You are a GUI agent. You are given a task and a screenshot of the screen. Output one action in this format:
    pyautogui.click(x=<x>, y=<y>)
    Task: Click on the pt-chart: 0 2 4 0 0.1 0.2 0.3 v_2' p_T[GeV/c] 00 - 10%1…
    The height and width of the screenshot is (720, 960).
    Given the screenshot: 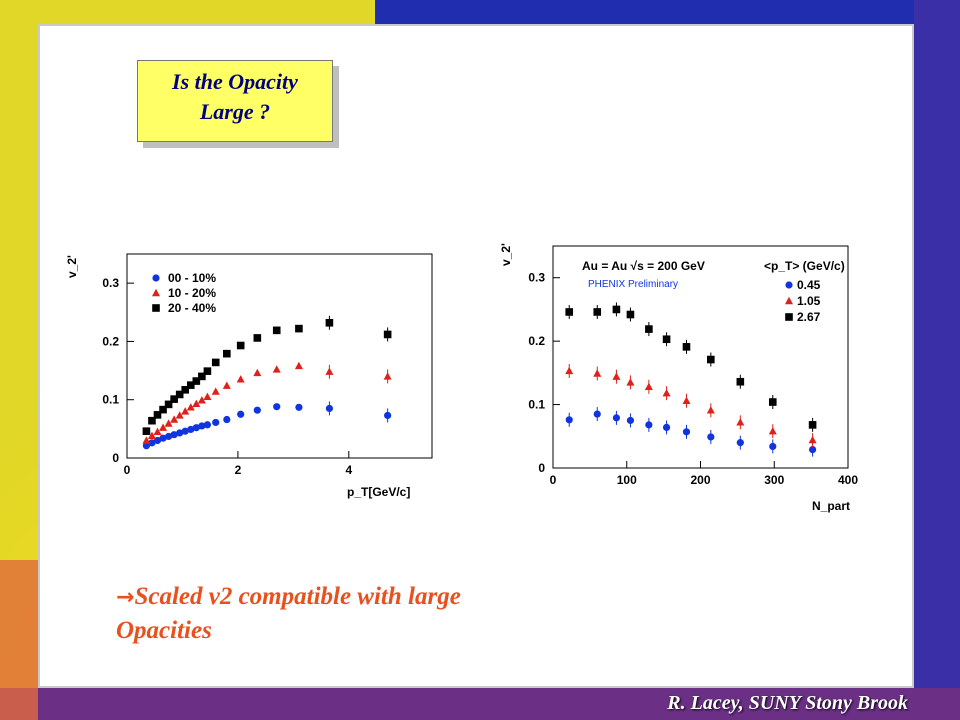 What is the action you would take?
    pyautogui.click(x=249, y=376)
    